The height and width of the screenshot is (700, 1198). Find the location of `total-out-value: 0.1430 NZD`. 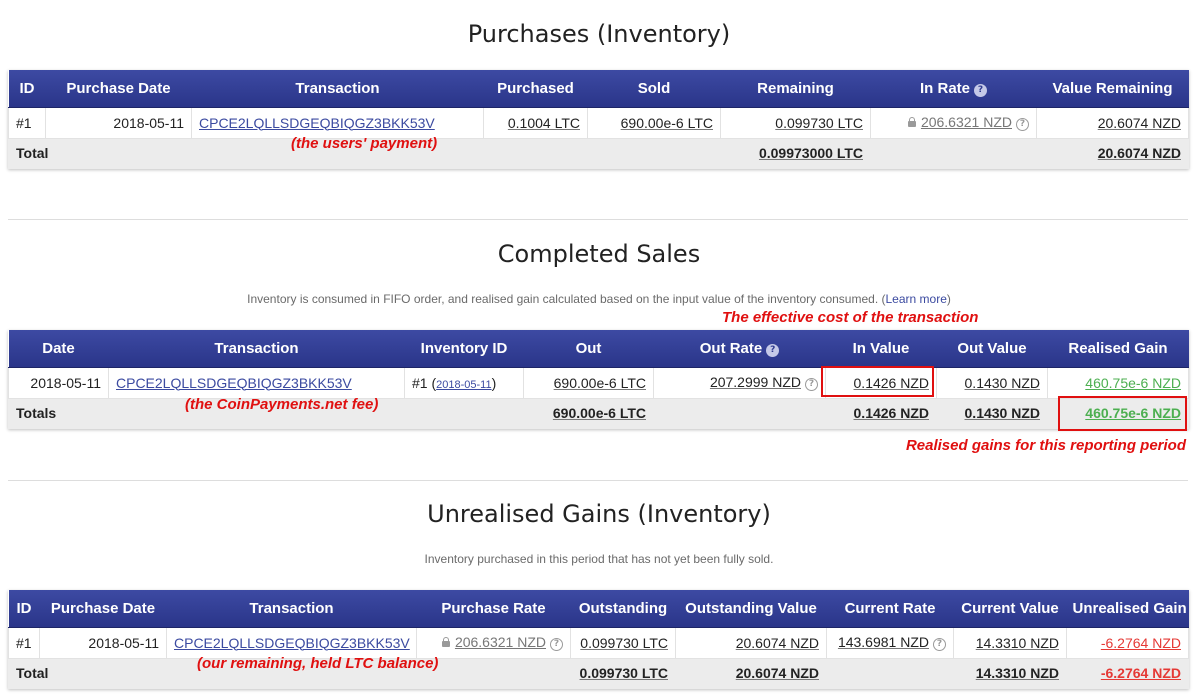

total-out-value: 0.1430 NZD is located at coordinates (992, 413).